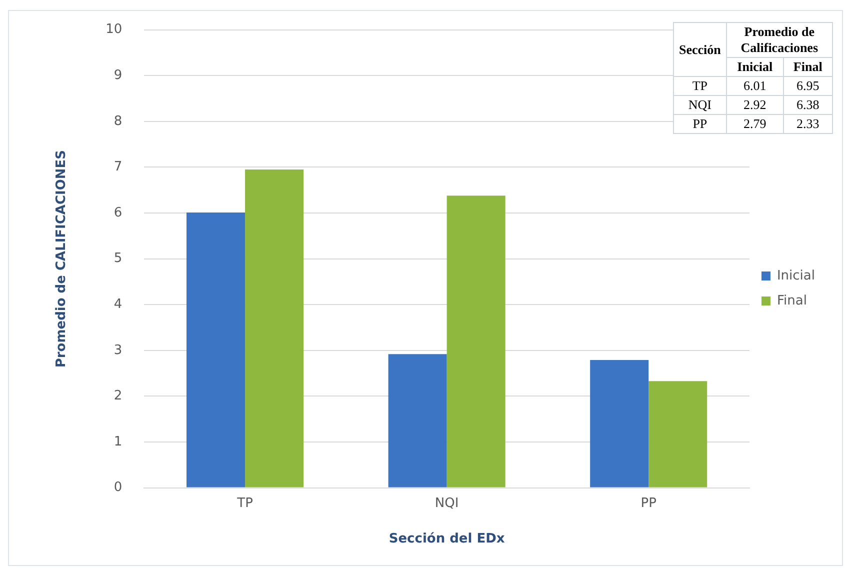 The width and height of the screenshot is (845, 571). Describe the element at coordinates (807, 105) in the screenshot. I see `text: 6.38` at that location.